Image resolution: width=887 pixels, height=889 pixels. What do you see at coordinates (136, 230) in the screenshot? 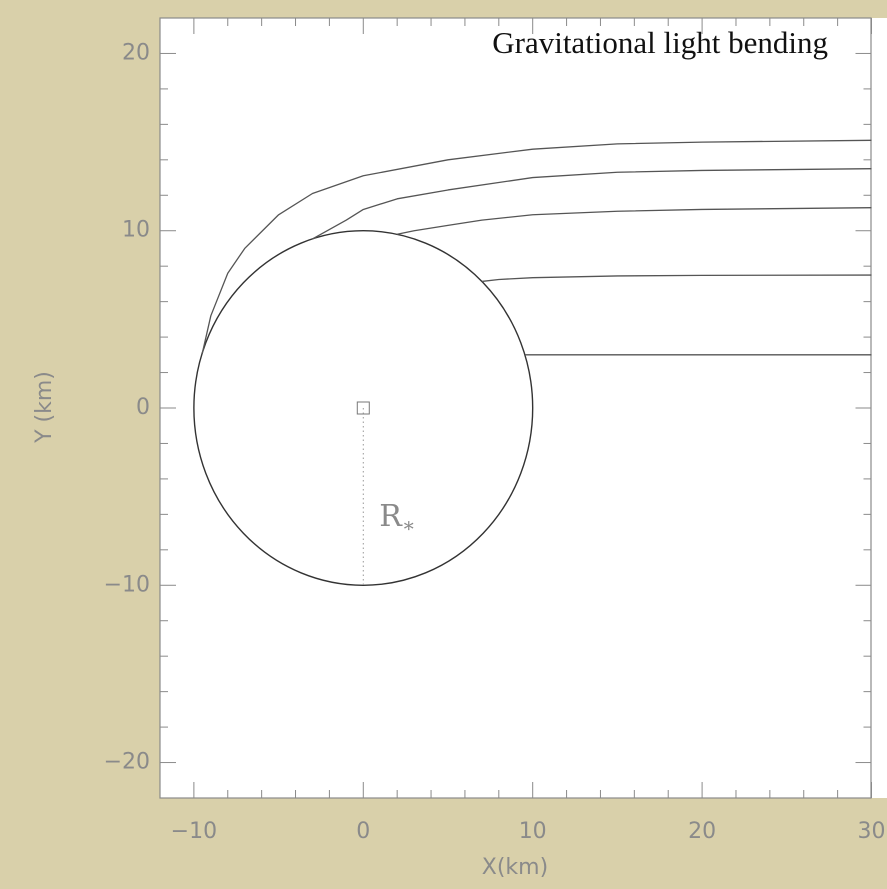
I see `y-tick-label: 10` at bounding box center [136, 230].